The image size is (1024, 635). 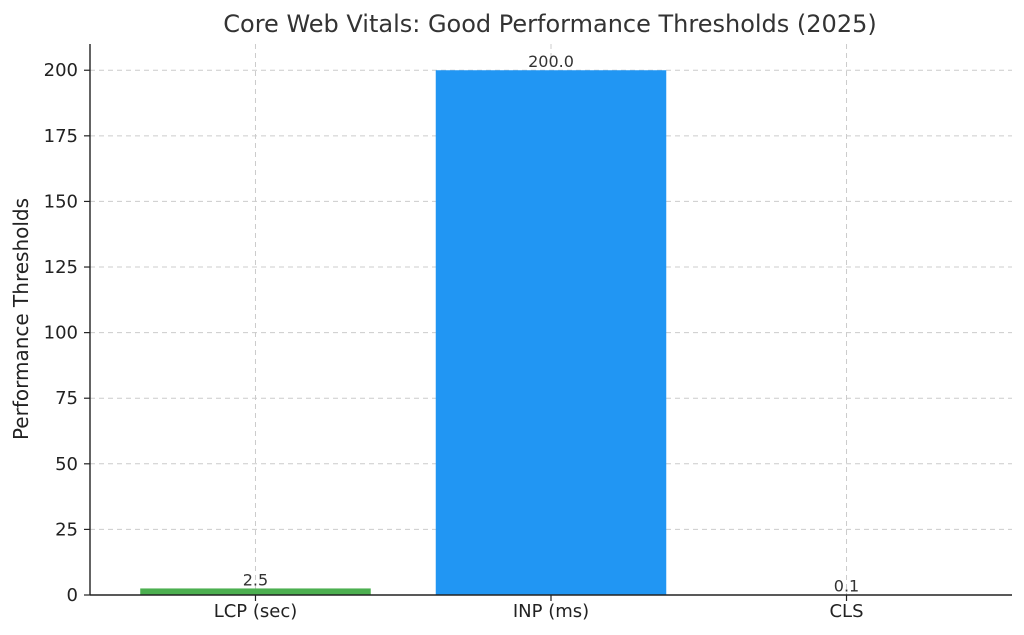 What do you see at coordinates (61, 267) in the screenshot?
I see `y-tick-label: 125` at bounding box center [61, 267].